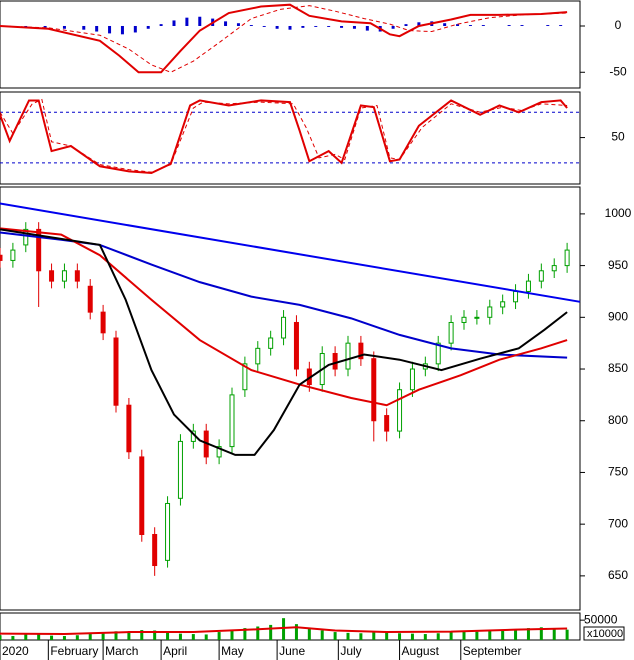  Describe the element at coordinates (618, 575) in the screenshot. I see `y-tick-label: 650` at that location.